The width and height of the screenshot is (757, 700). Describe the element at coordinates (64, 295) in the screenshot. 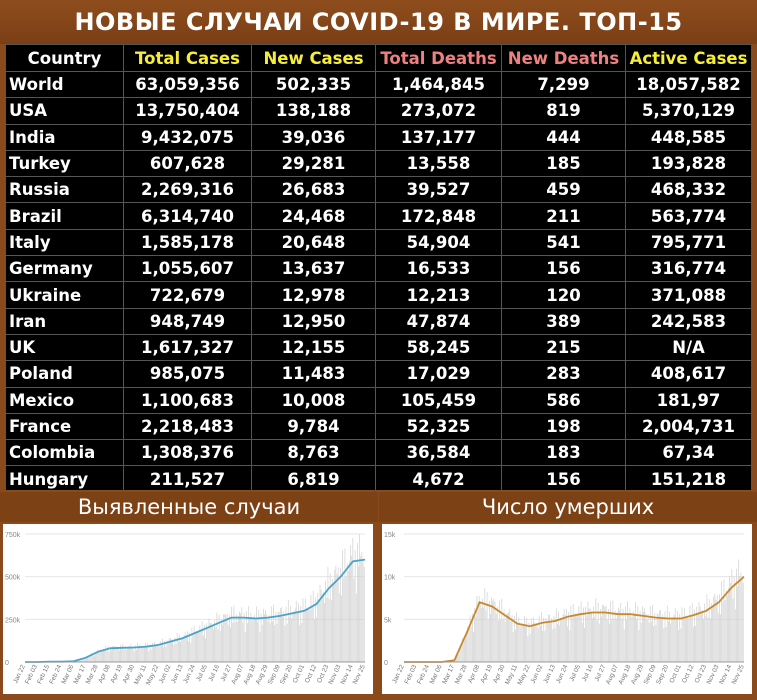

I see `country-cell: Ukraine` at that location.